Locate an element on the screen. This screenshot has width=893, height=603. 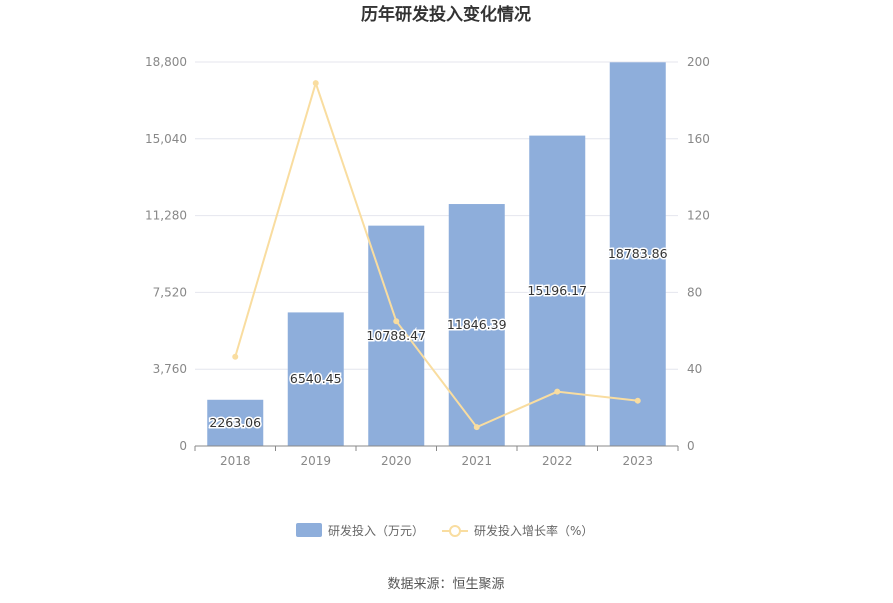
y-left-tick-label: 15,040 is located at coordinates (166, 139).